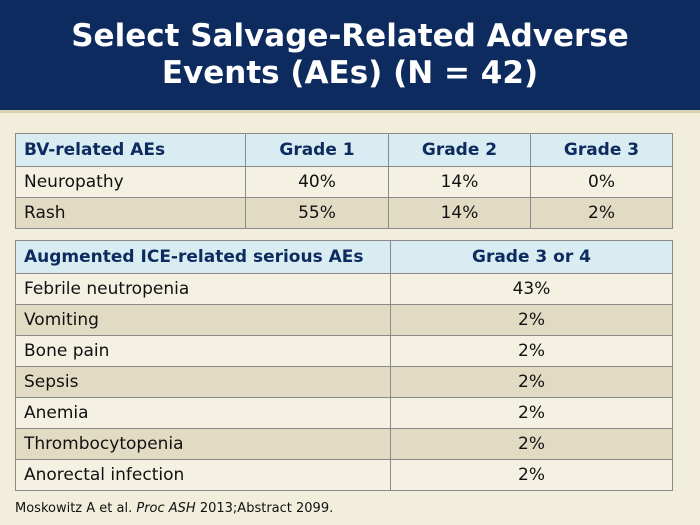  I want to click on column-header: Grade 3 or 4, so click(531, 257).